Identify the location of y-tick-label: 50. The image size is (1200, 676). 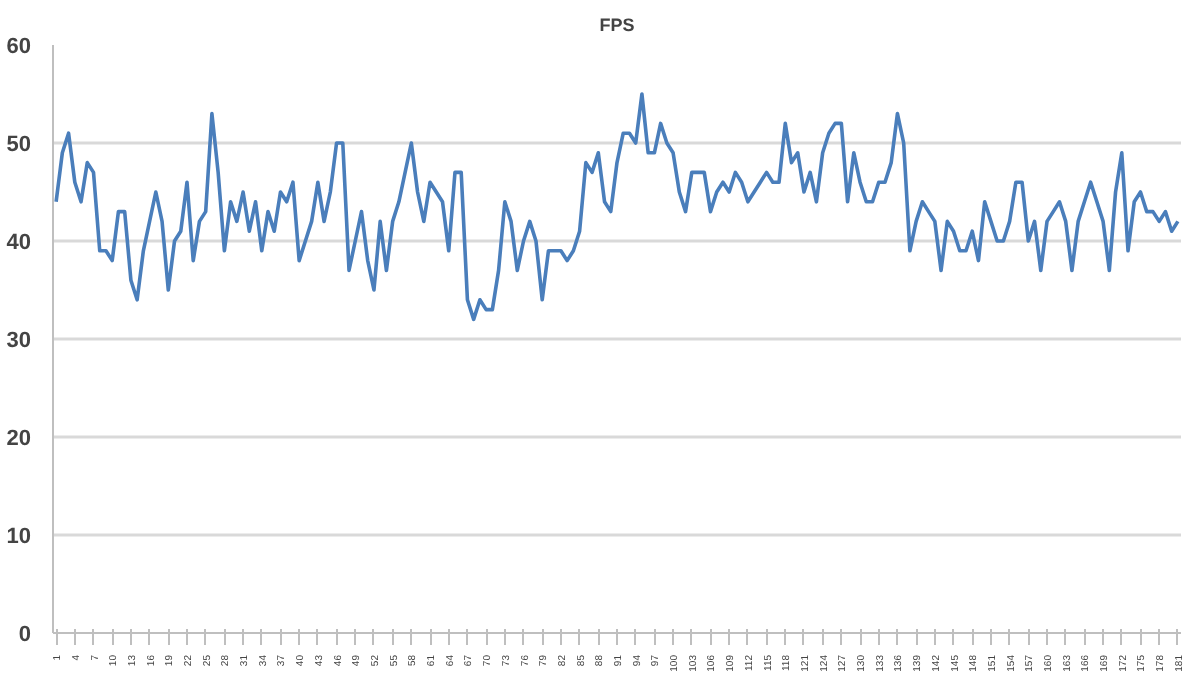
(19, 145).